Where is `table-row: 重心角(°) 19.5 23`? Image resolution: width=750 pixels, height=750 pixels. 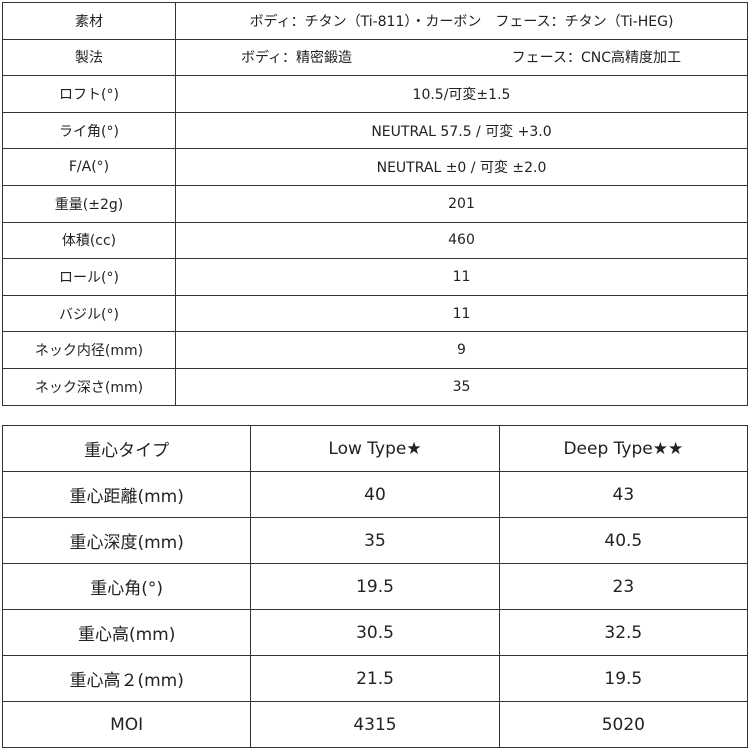 table-row: 重心角(°) 19.5 23 is located at coordinates (375, 586).